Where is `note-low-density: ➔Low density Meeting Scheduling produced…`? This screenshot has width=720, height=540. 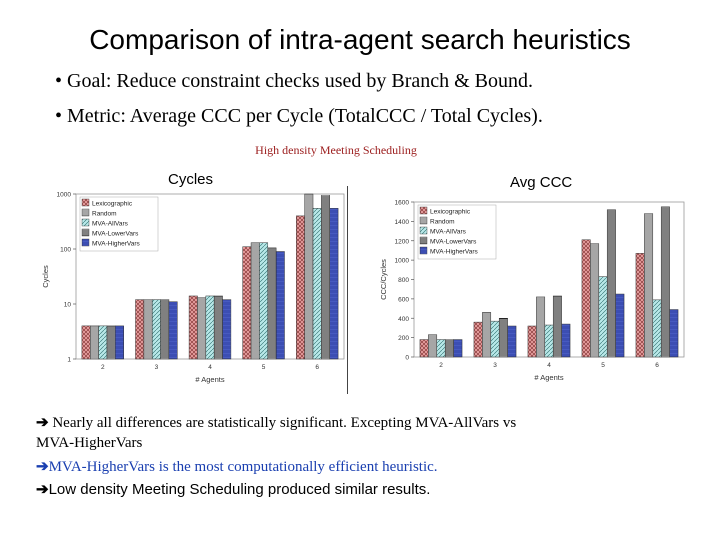 note-low-density: ➔Low density Meeting Scheduling produced… is located at coordinates (233, 489).